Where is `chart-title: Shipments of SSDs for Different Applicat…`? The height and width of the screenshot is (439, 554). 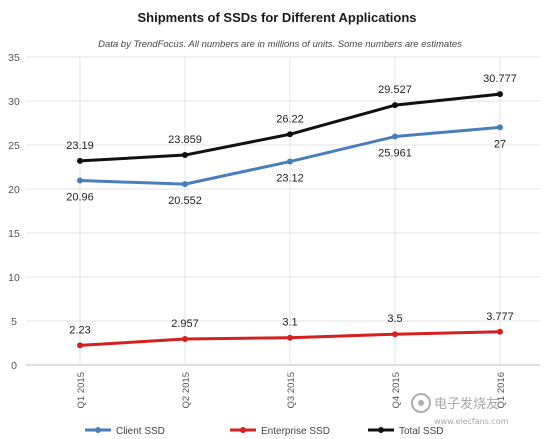
chart-title: Shipments of SSDs for Different Applicat… is located at coordinates (276, 17).